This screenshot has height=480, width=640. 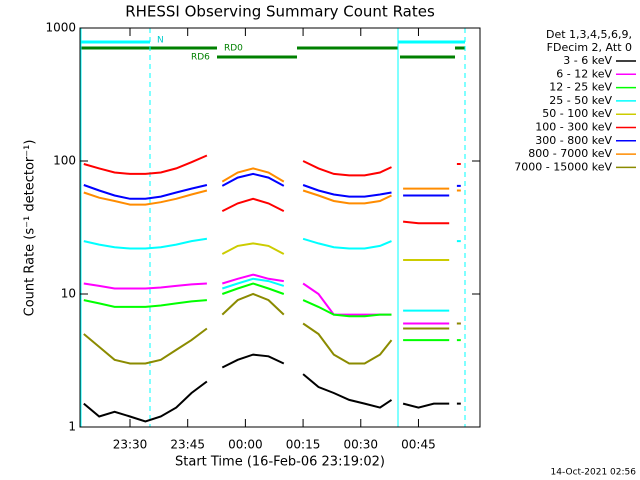 What do you see at coordinates (594, 473) in the screenshot?
I see `timestamp: 14-Oct-2021 02:56` at bounding box center [594, 473].